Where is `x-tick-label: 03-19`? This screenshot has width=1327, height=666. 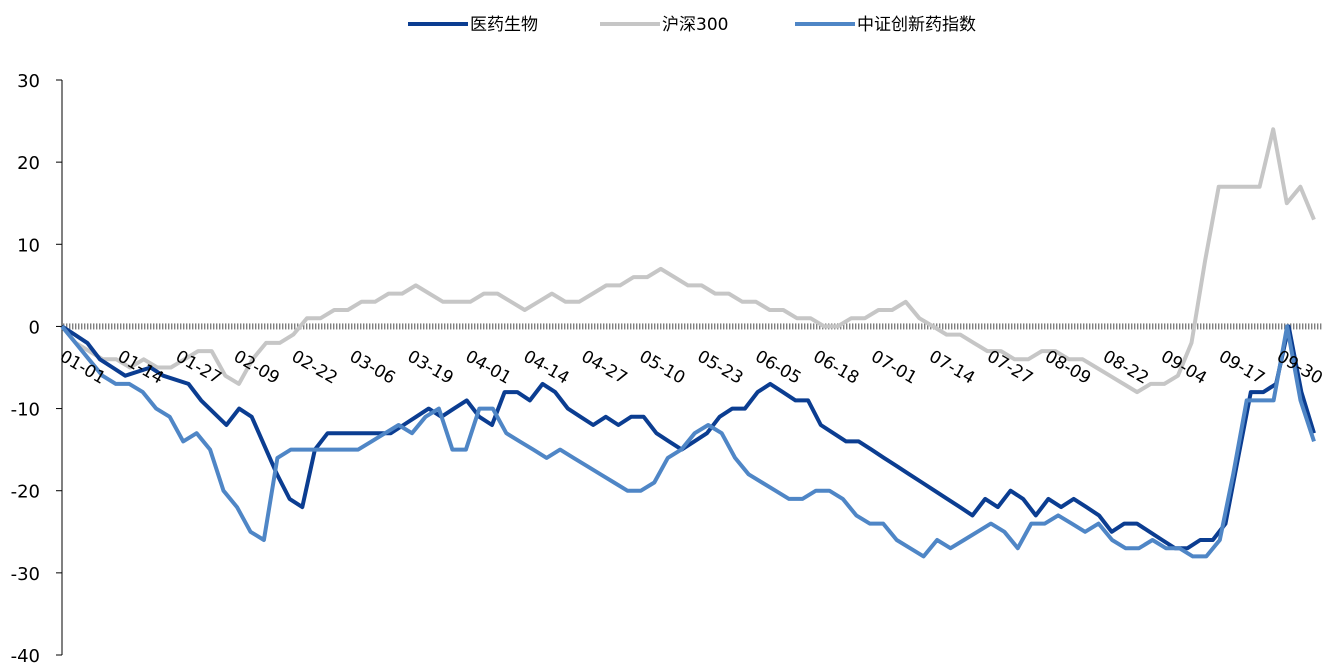 x-tick-label: 03-19 is located at coordinates (430, 368).